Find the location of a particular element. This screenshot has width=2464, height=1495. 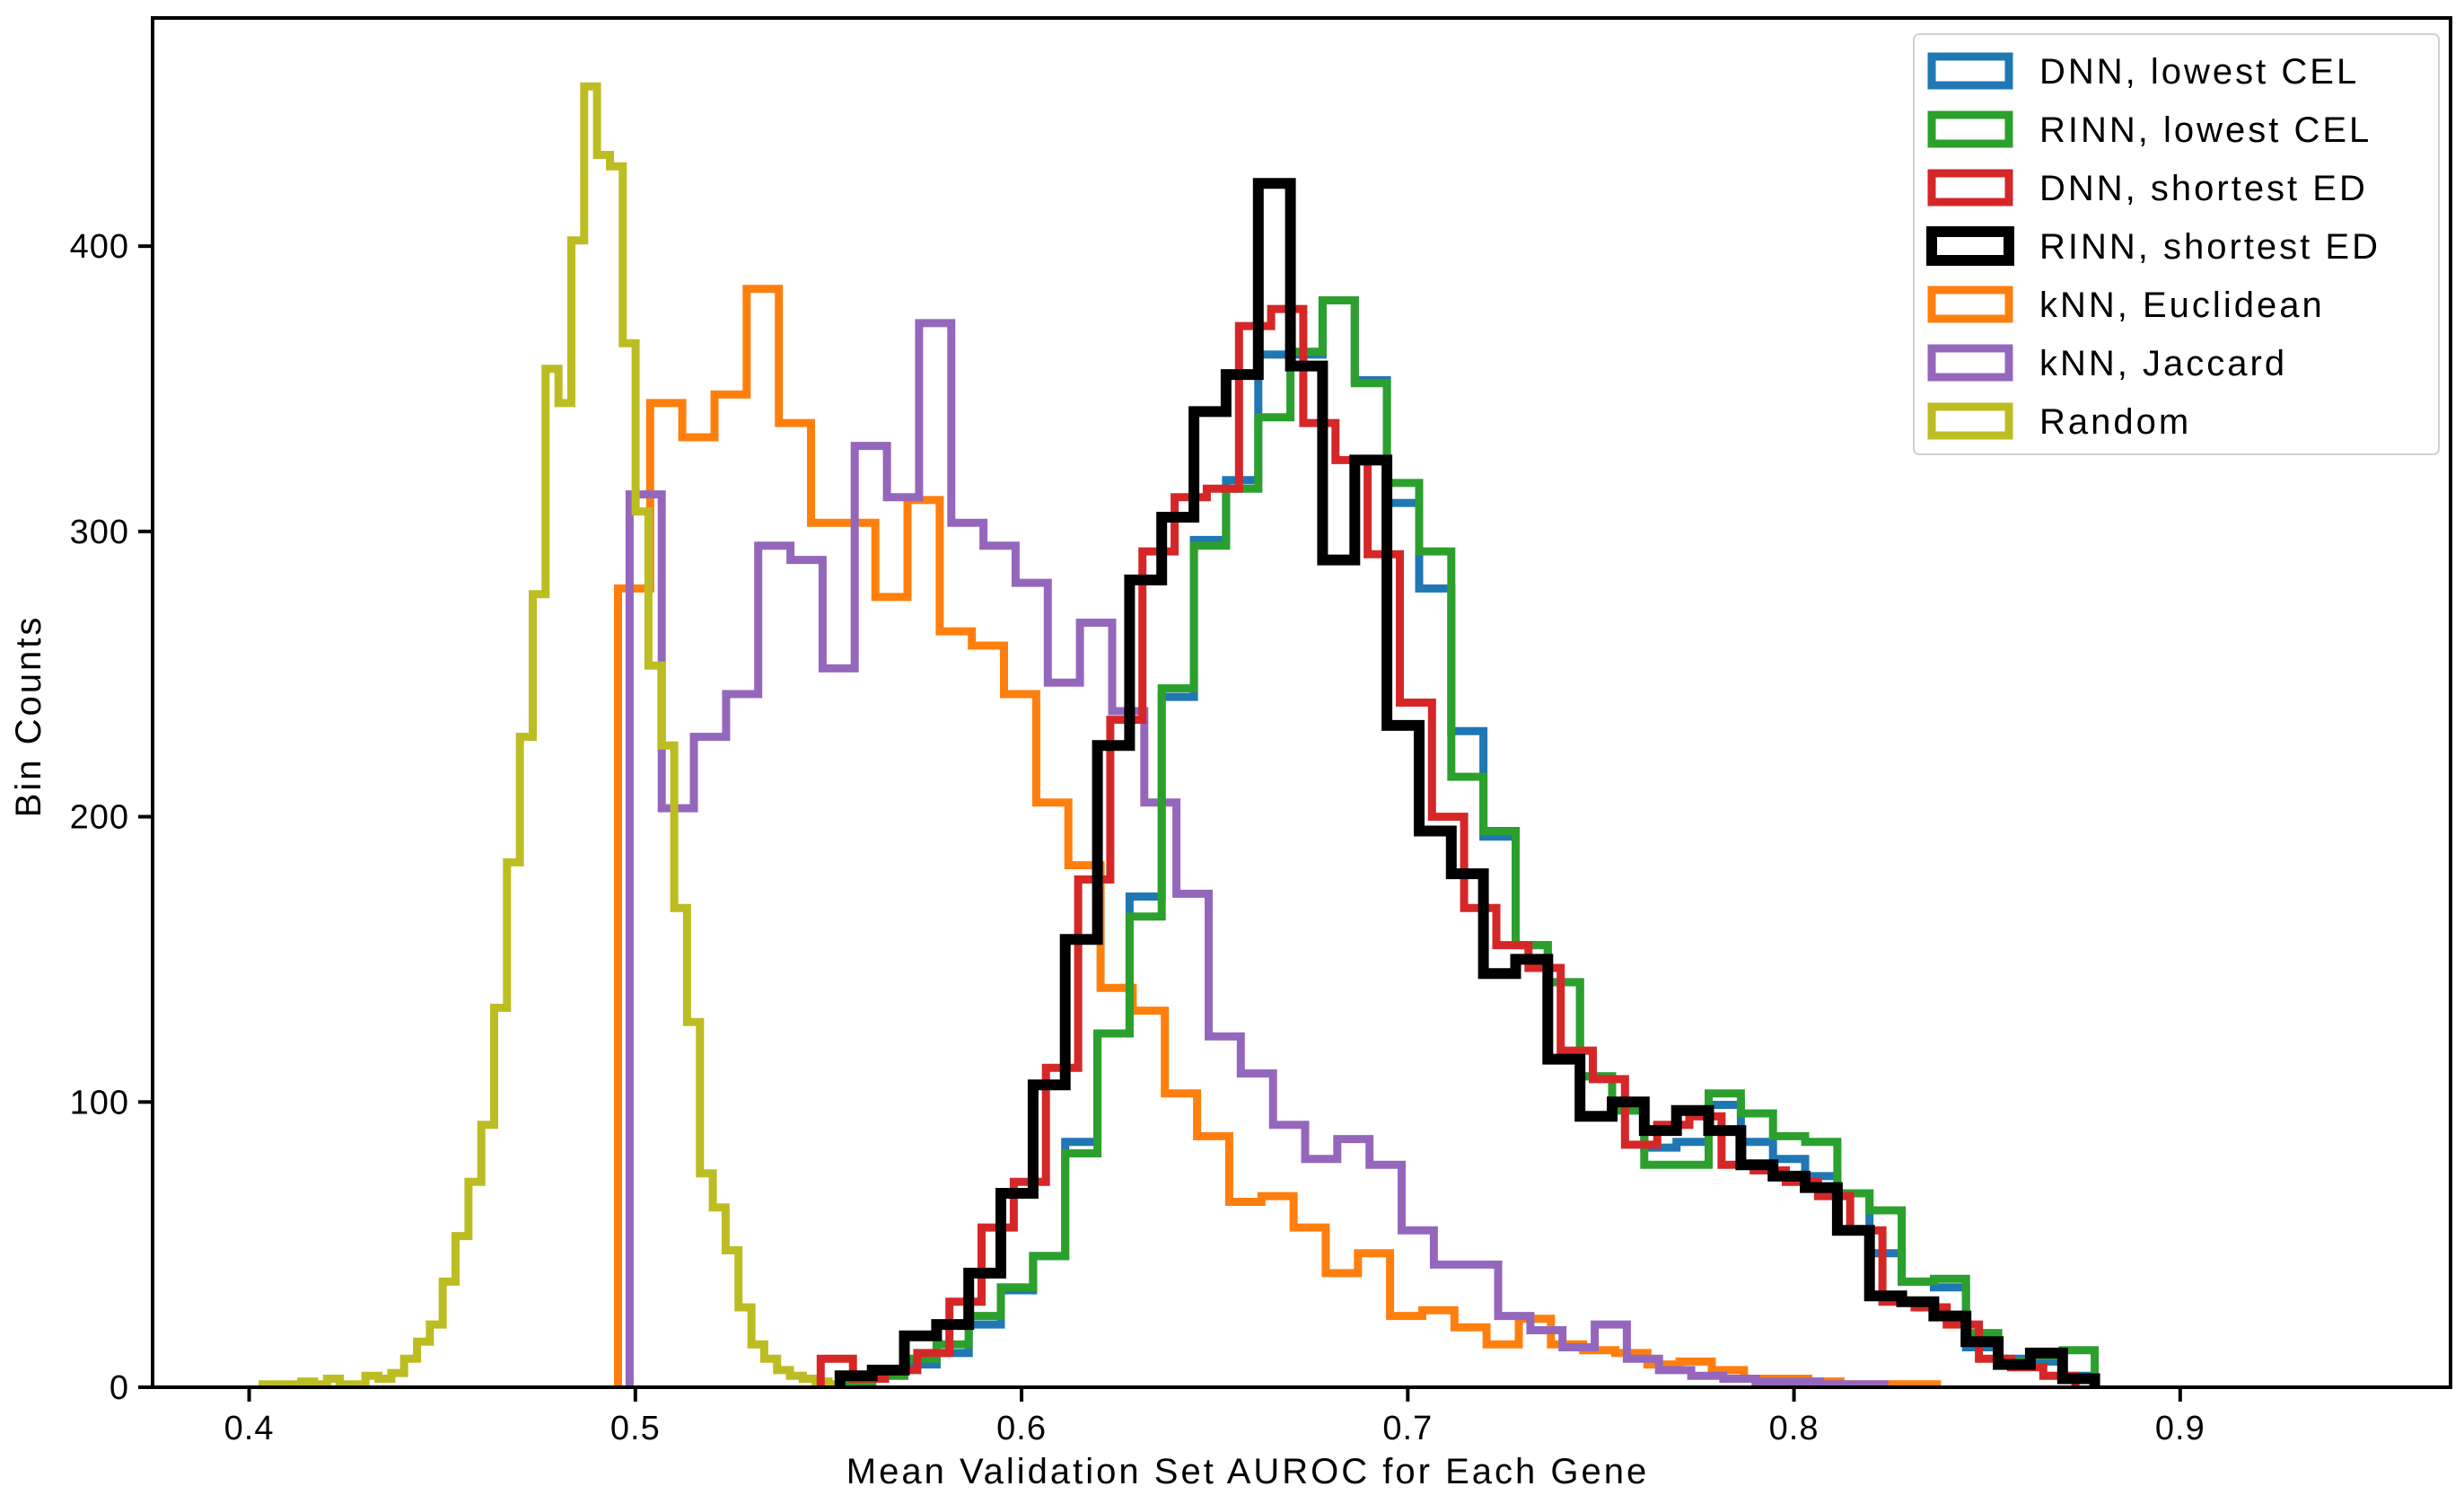

legend-label: RINN, shortest ED is located at coordinates (2210, 247).